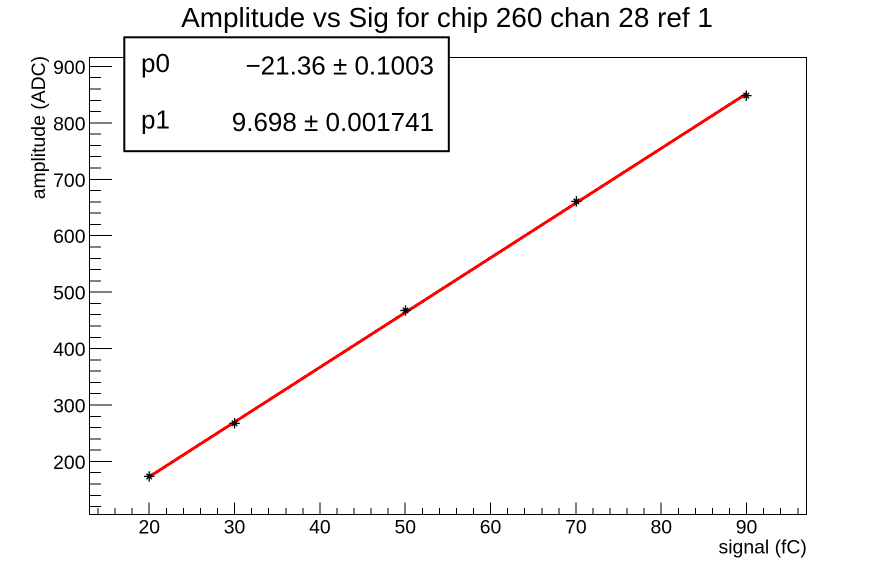 The height and width of the screenshot is (577, 896). I want to click on svg-text: 40, so click(320, 528).